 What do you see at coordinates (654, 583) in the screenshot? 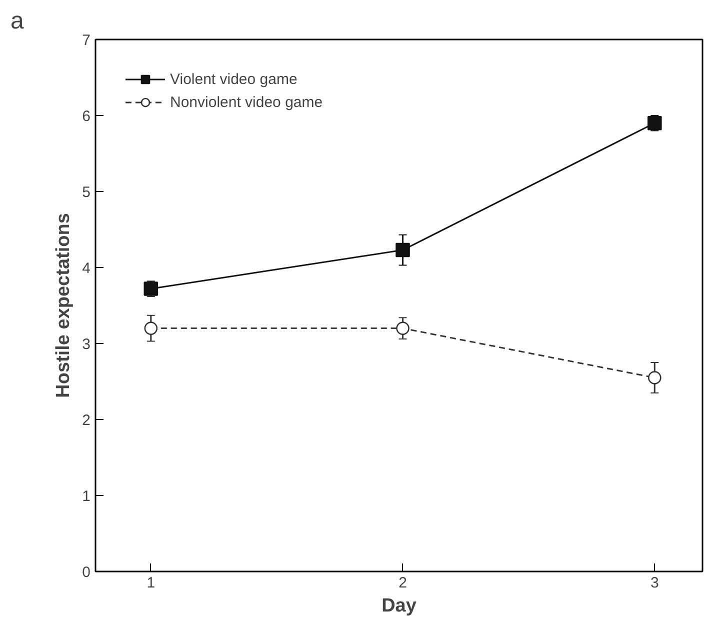
I see `x-tick-label: 3` at bounding box center [654, 583].